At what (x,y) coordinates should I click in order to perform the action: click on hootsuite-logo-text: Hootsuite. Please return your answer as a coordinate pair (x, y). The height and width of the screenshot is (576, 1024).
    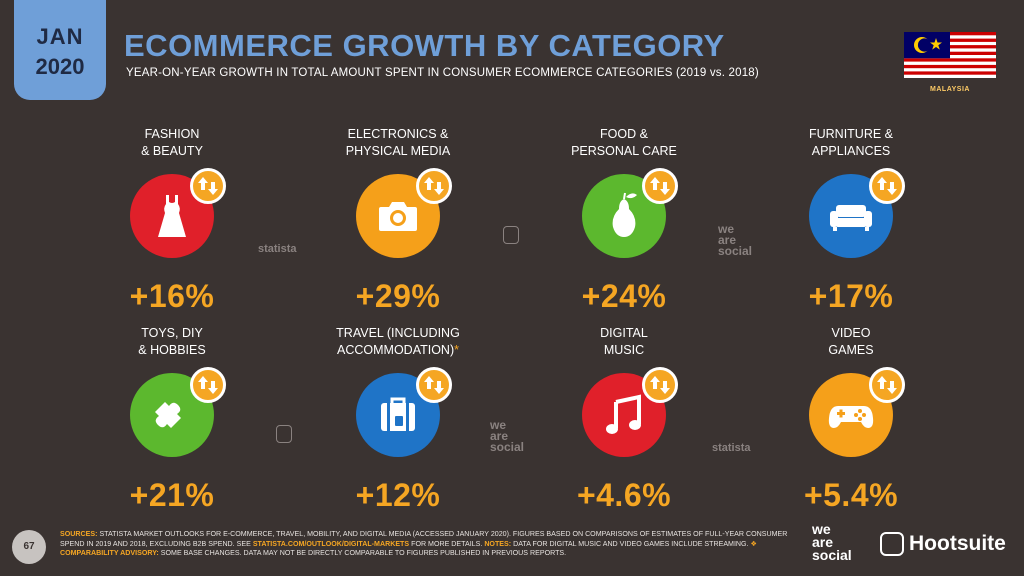
    Looking at the image, I should click on (957, 543).